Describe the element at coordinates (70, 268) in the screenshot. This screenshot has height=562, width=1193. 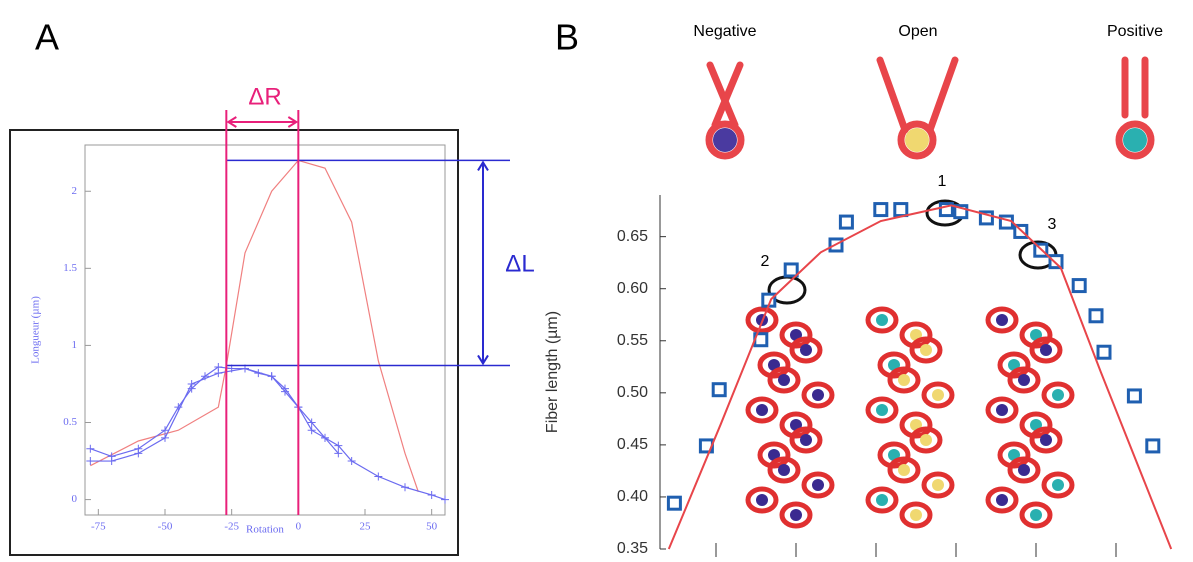
I see `y-tick-label: 1.5` at that location.